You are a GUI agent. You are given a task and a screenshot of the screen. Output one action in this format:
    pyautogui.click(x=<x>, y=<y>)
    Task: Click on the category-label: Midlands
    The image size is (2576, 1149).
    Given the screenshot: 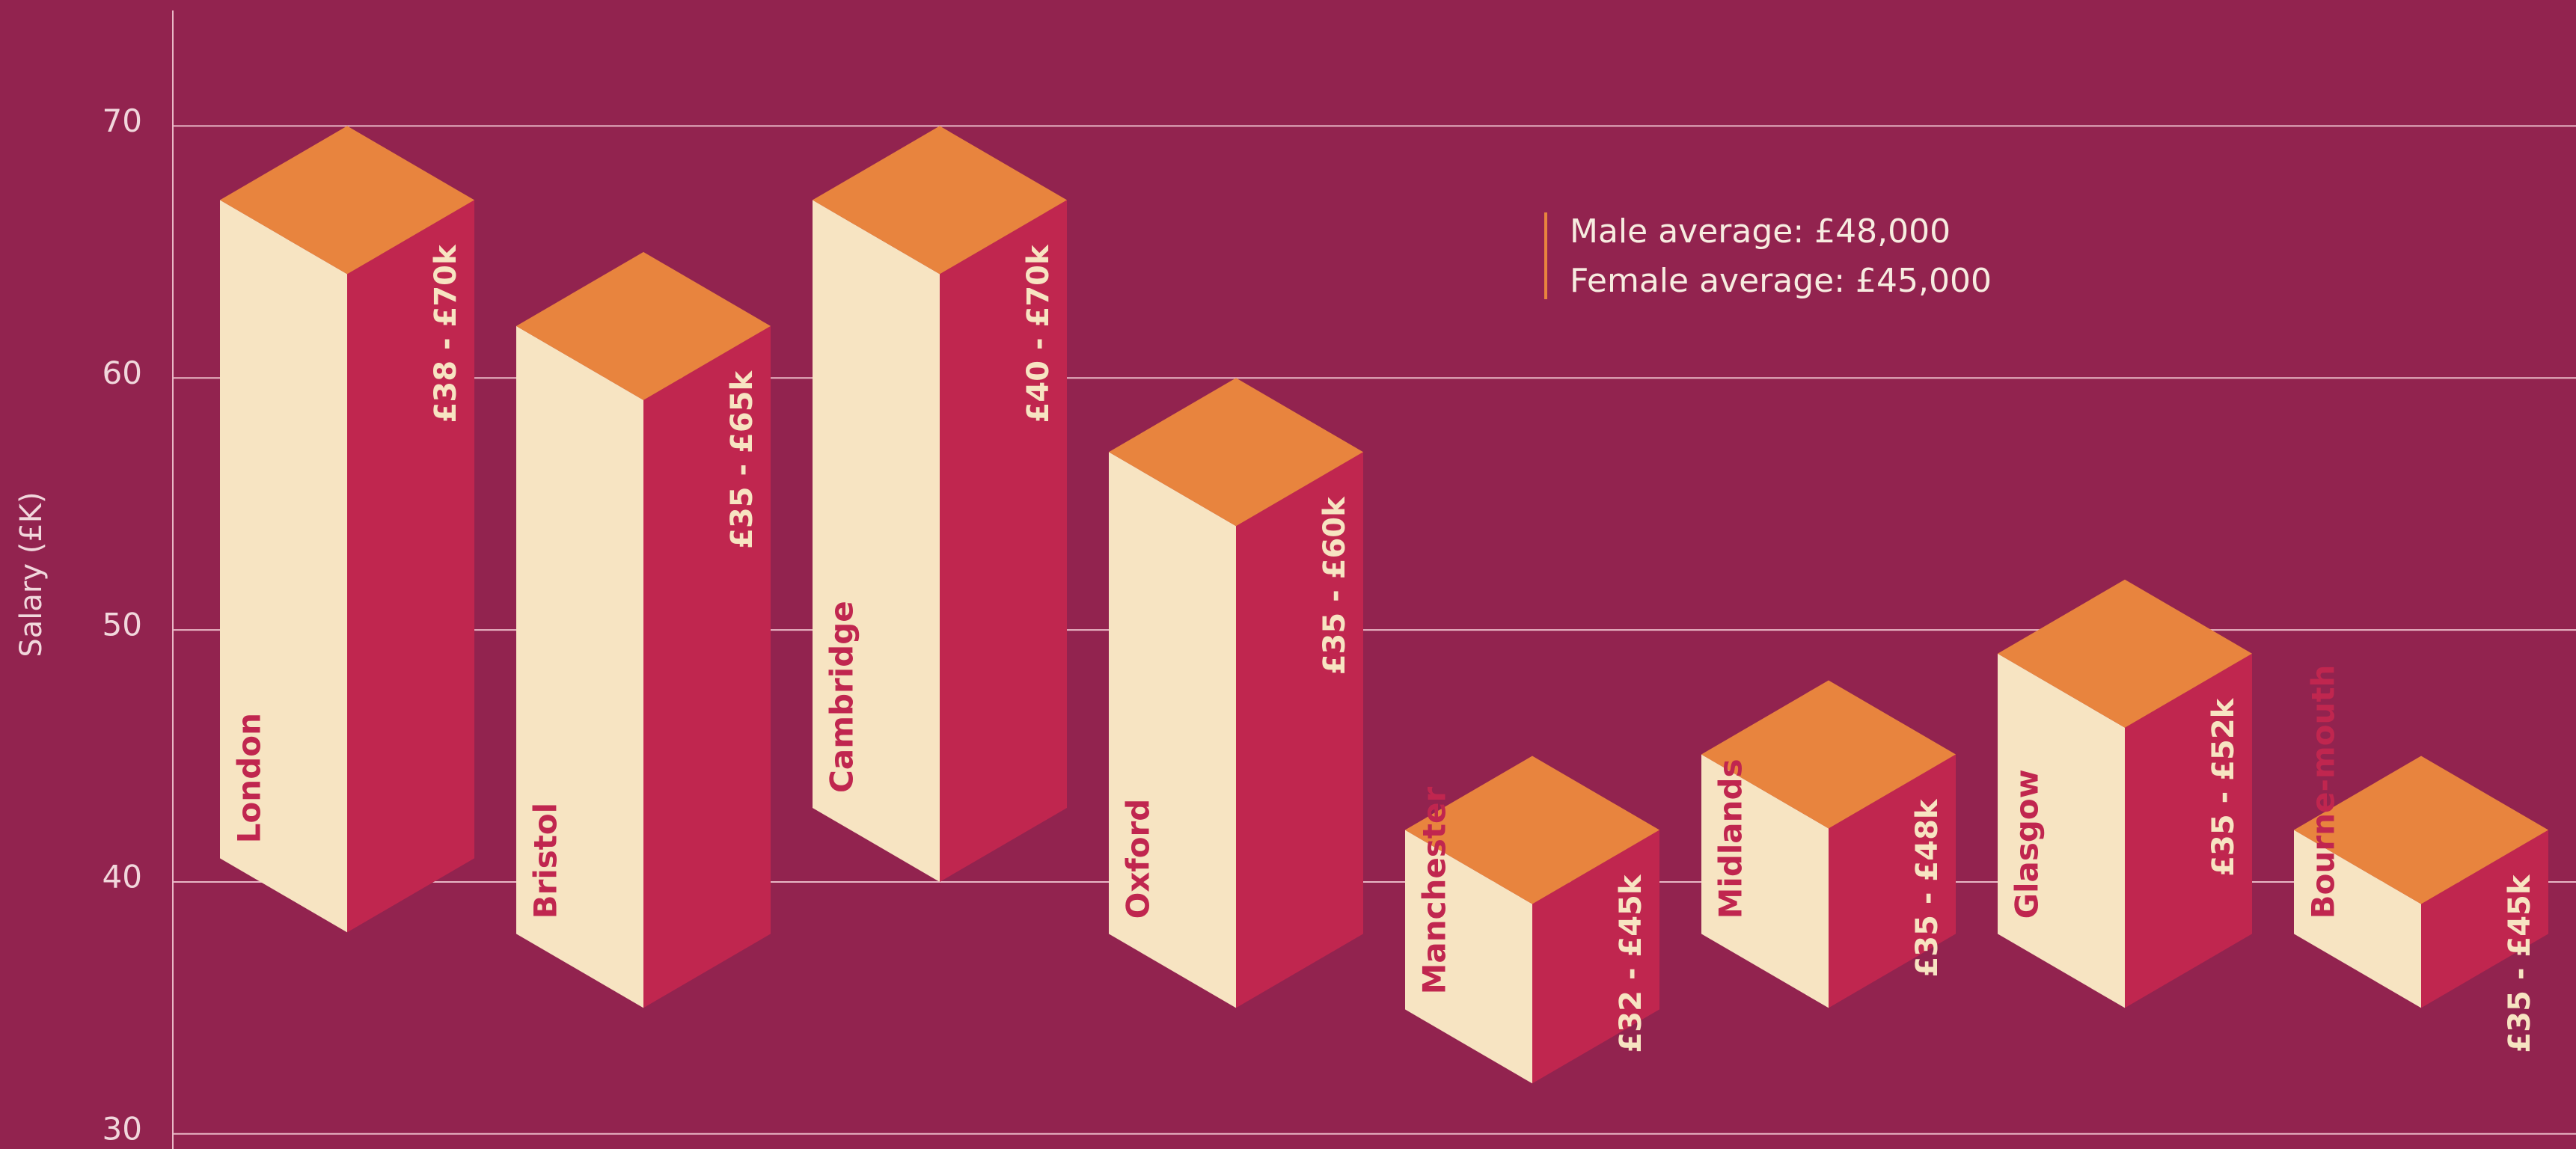 What is the action you would take?
    pyautogui.click(x=1731, y=839)
    